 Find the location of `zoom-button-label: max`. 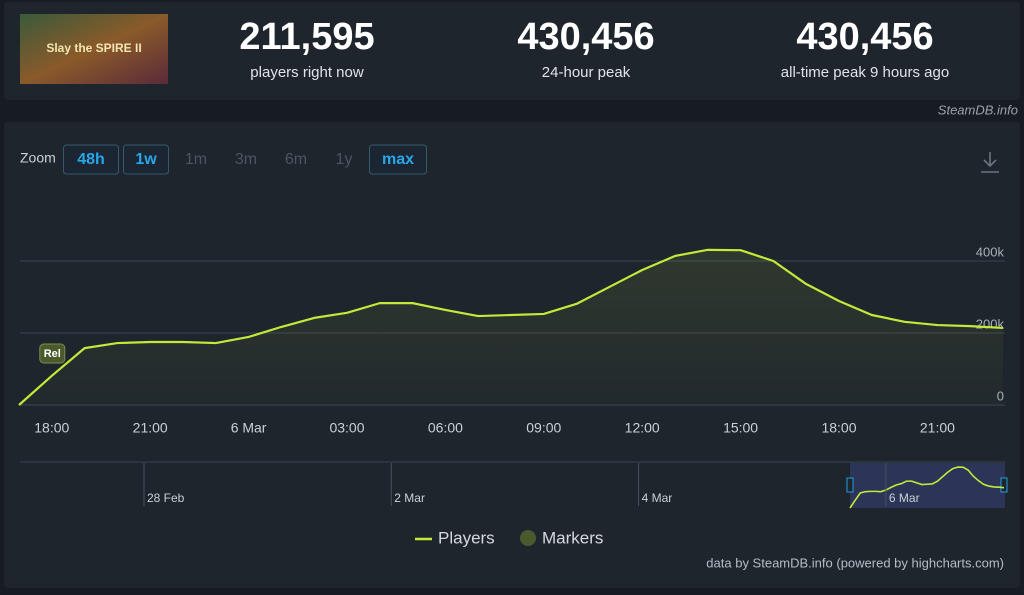

zoom-button-label: max is located at coordinates (398, 159).